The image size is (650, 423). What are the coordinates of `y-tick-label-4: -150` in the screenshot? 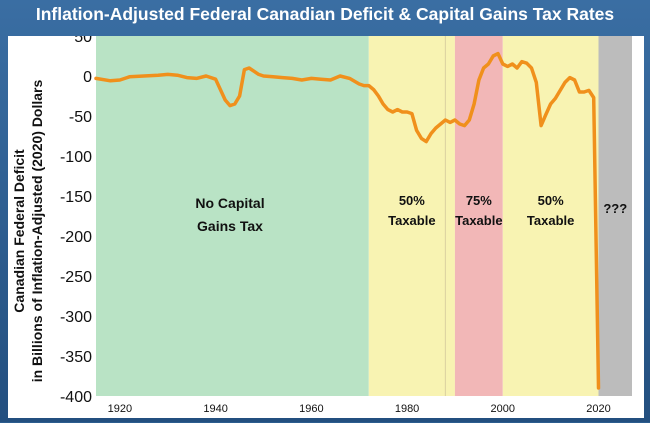 It's located at (76, 197).